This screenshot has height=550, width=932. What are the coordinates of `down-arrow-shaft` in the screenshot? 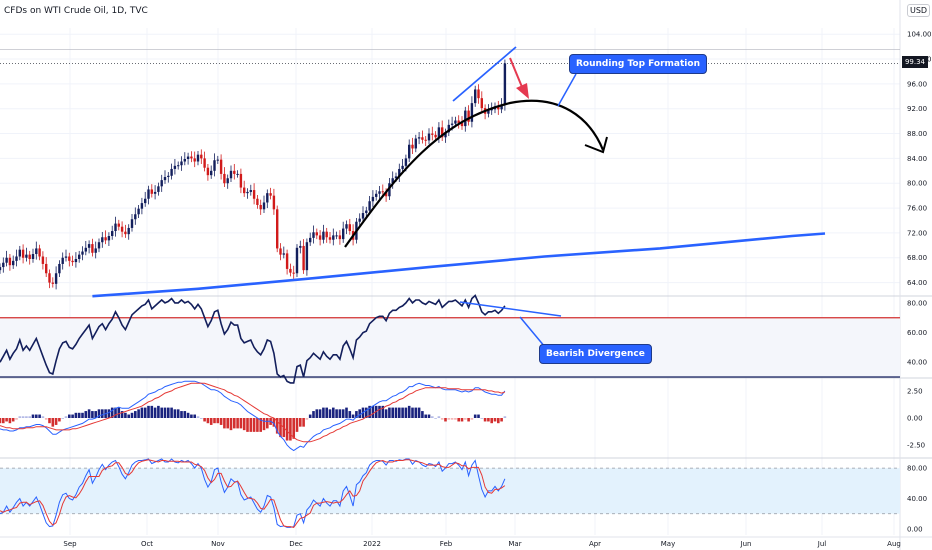 It's located at (516, 72).